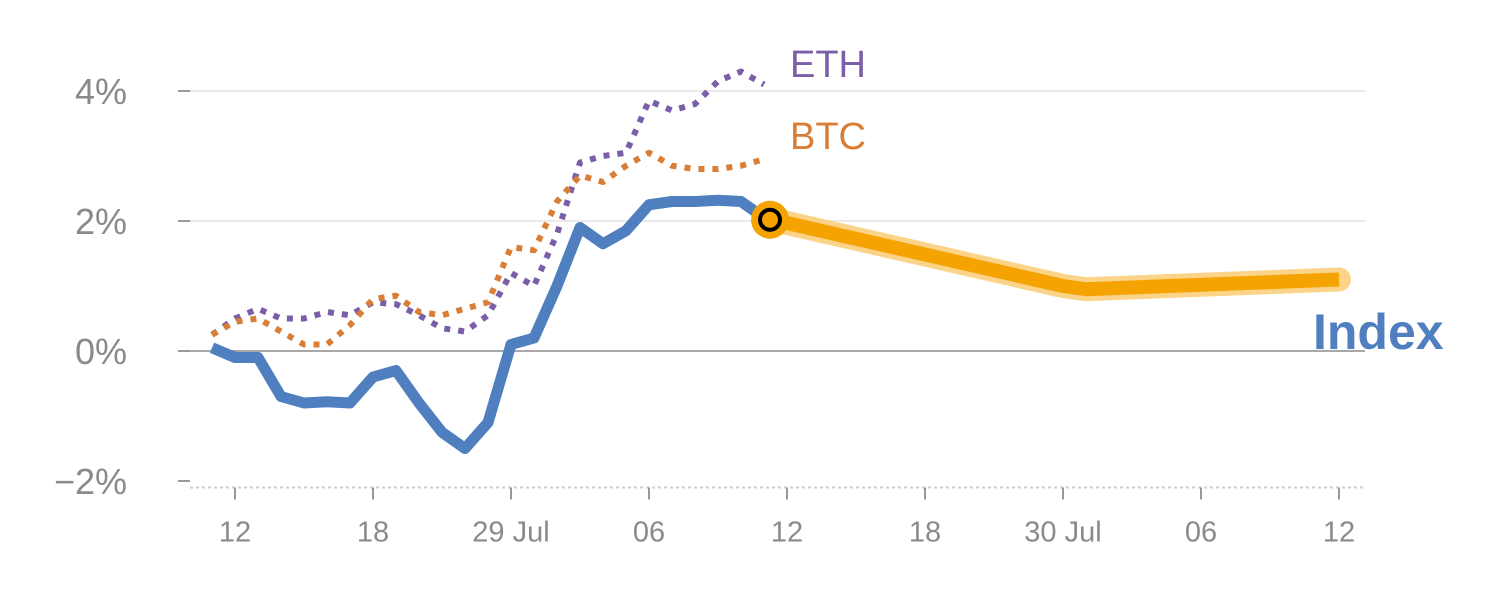 The width and height of the screenshot is (1500, 600). Describe the element at coordinates (101, 221) in the screenshot. I see `y-tick-label: 2%` at that location.